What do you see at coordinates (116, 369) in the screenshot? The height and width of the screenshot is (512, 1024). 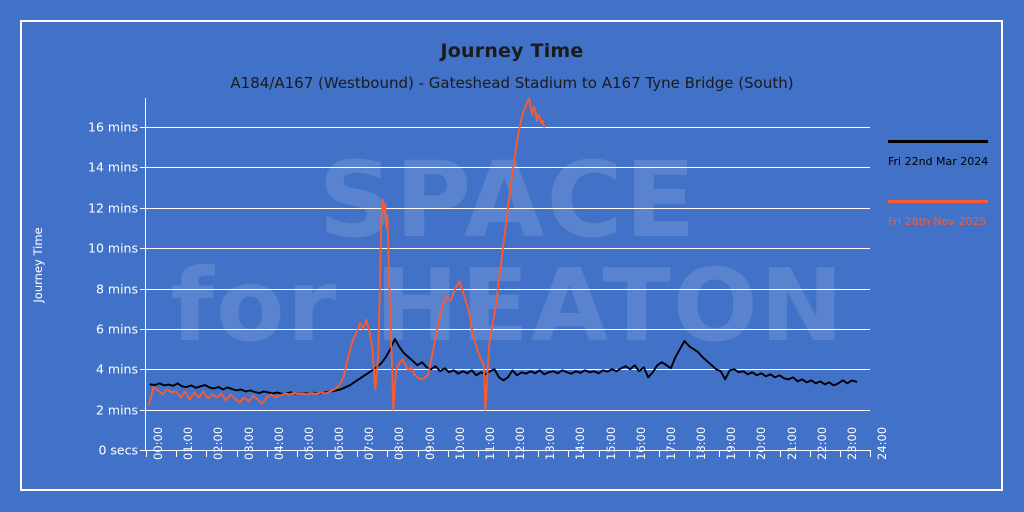 I see `y-tick-label: 4 mins` at bounding box center [116, 369].